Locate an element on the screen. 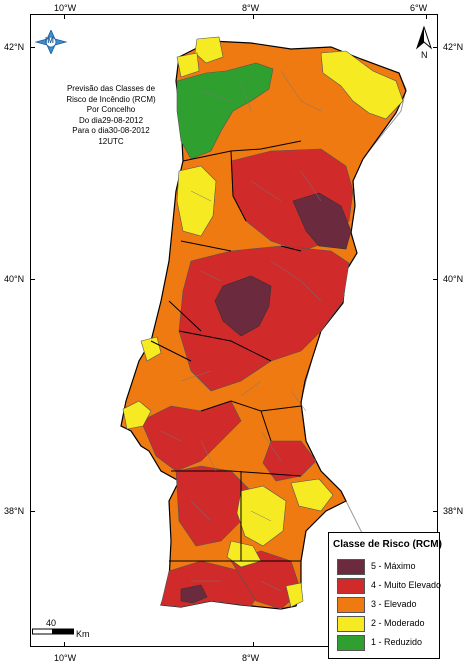 This screenshot has width=471, height=667. legend-item-reduced: 1 - Reduzido is located at coordinates (387, 643).